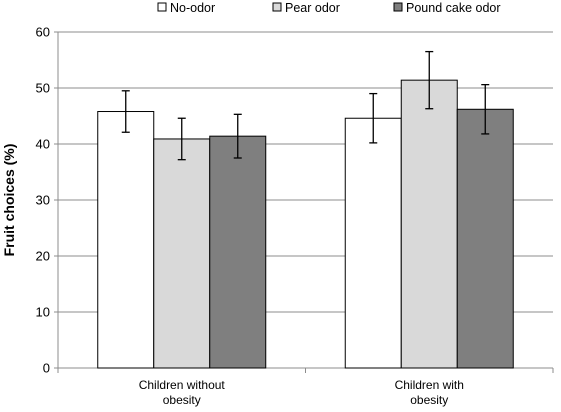 Image resolution: width=561 pixels, height=412 pixels. I want to click on y-tick-label: 0, so click(46, 368).